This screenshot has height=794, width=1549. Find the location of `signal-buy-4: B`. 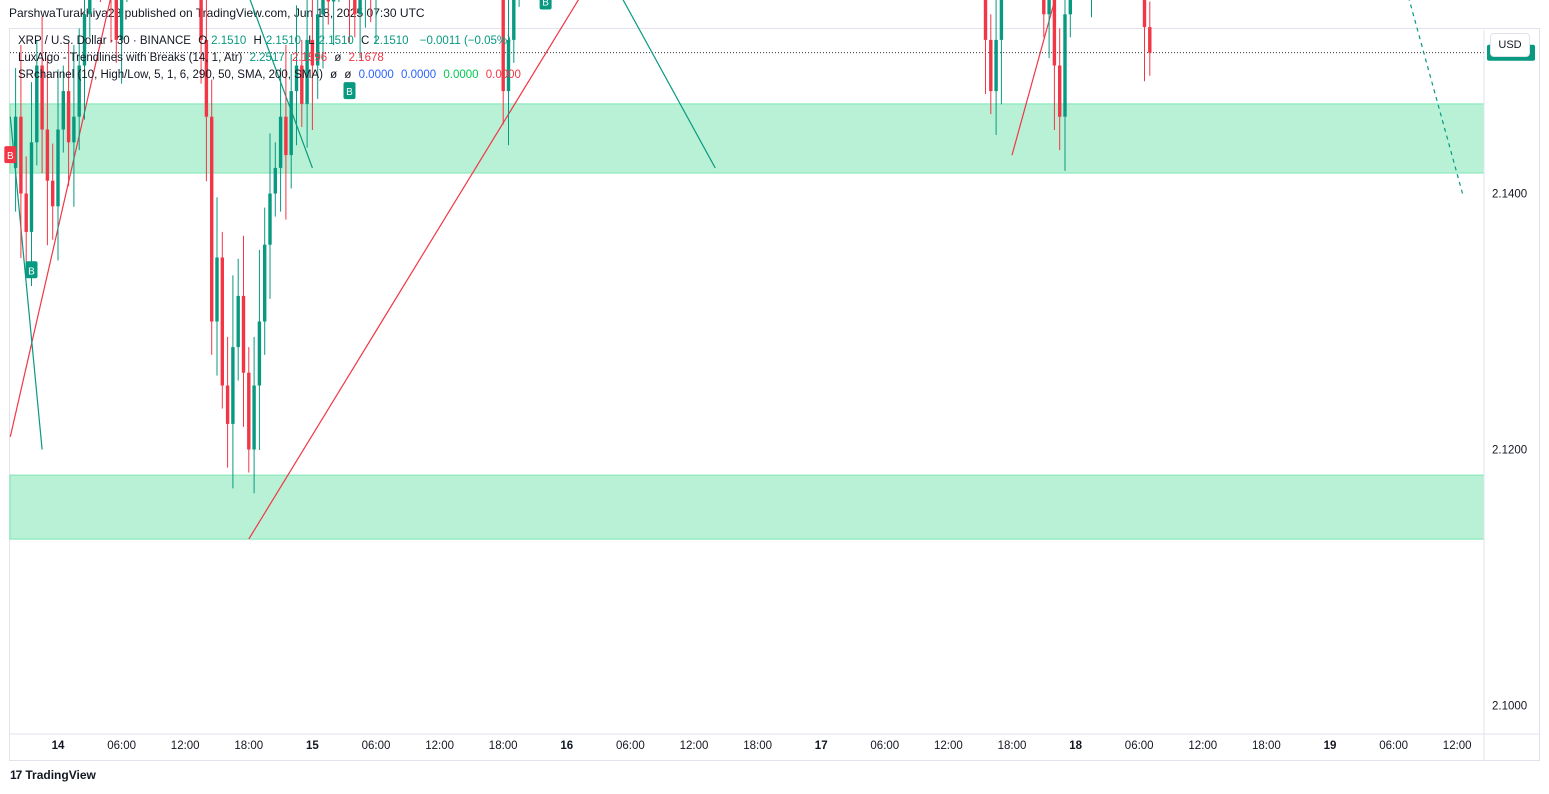

signal-buy-4: B is located at coordinates (545, 5).